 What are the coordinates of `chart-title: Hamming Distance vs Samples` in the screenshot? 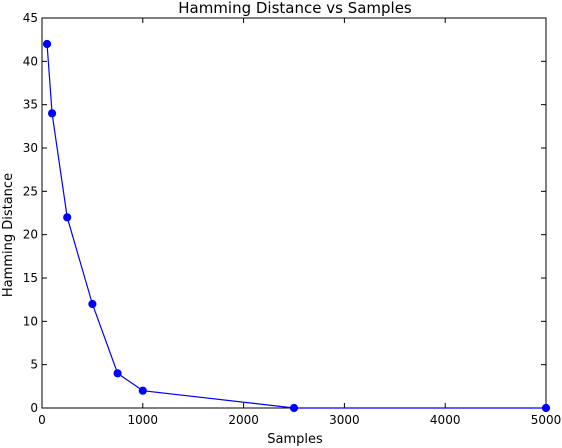 It's located at (295, 8).